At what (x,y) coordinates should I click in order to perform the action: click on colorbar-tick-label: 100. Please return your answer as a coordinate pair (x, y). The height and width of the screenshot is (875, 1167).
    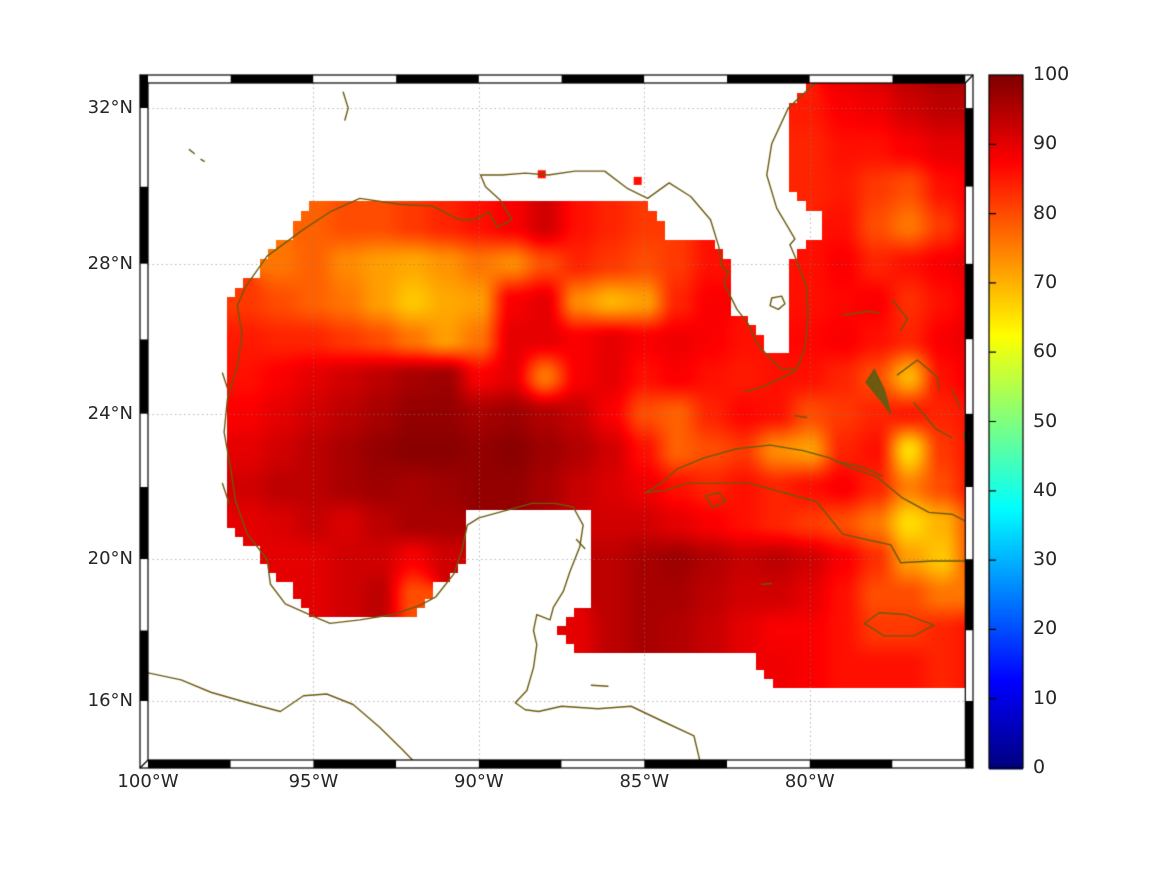
    Looking at the image, I should click on (1051, 74).